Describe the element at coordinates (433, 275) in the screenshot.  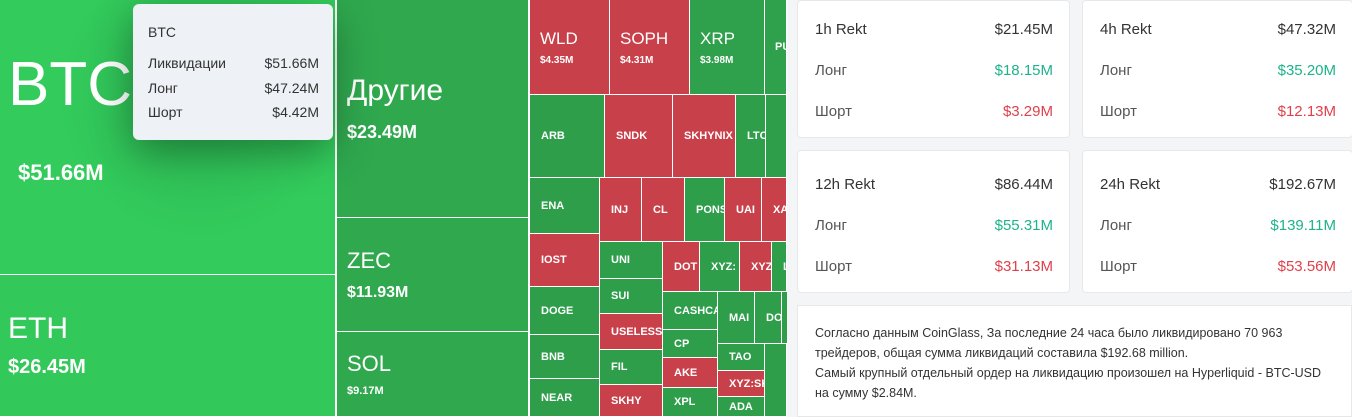
I see `treemap-cell: ZEC $11.93M` at that location.